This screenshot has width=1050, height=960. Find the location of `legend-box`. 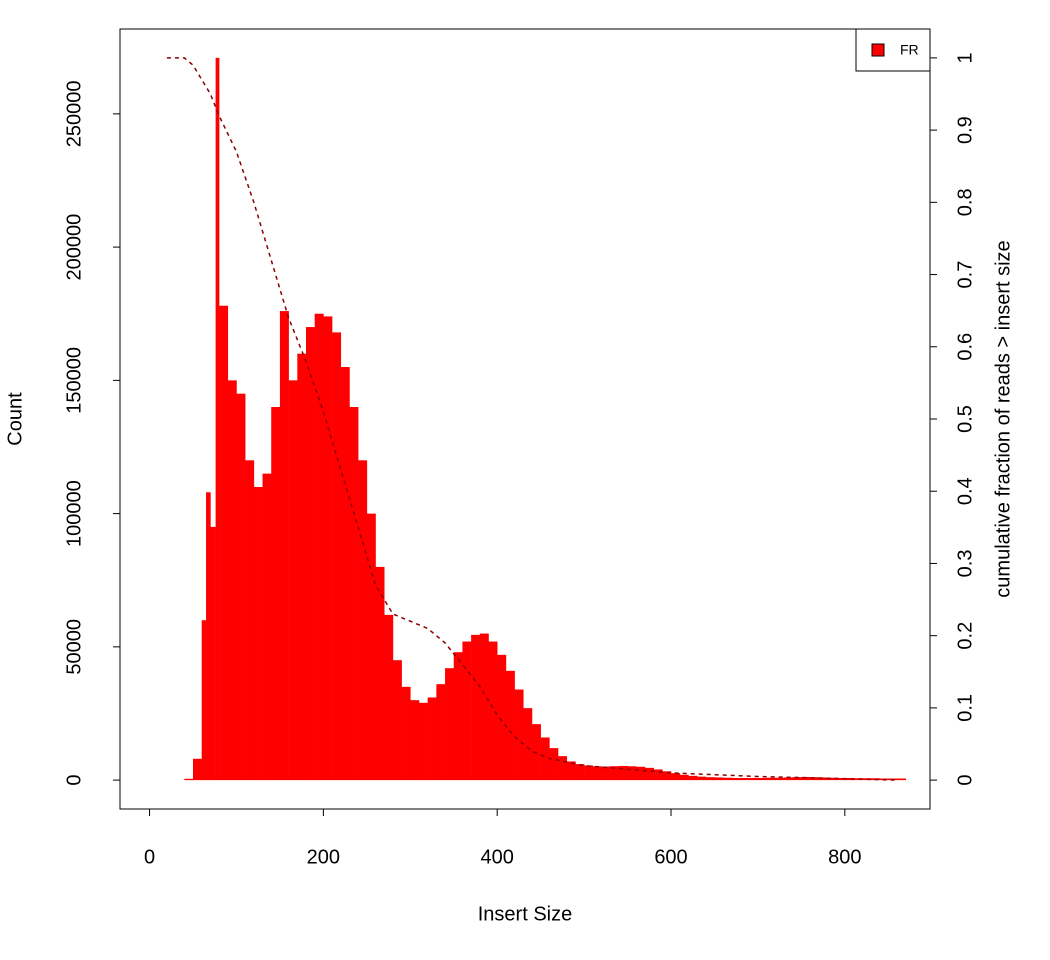

legend-box is located at coordinates (893, 50).